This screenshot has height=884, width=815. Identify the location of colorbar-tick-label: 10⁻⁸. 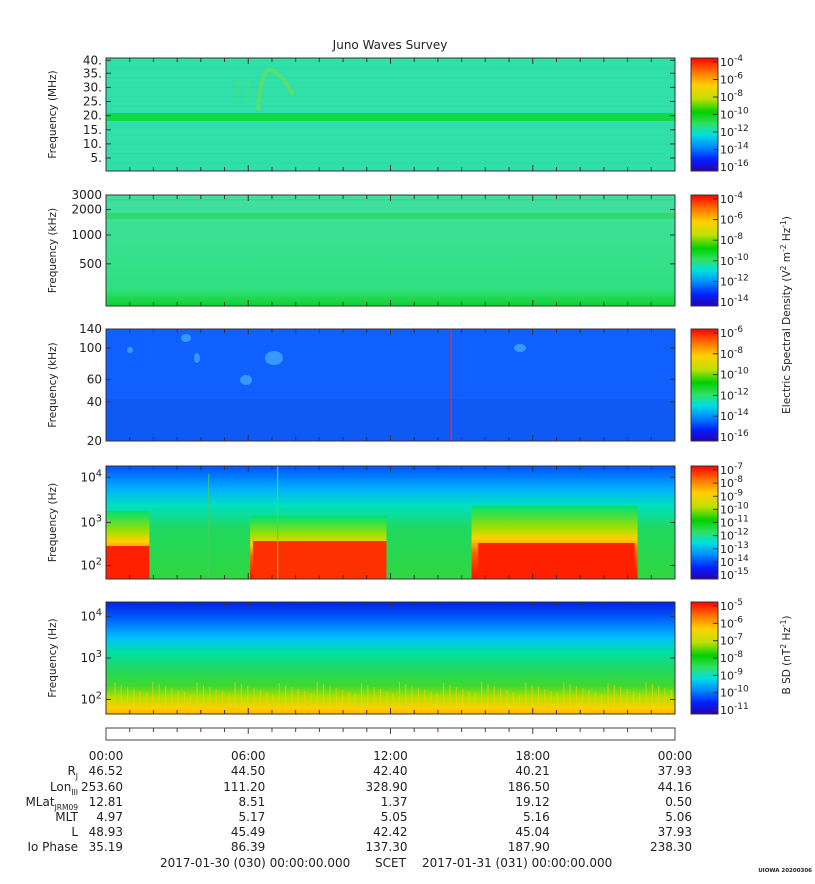
(731, 239).